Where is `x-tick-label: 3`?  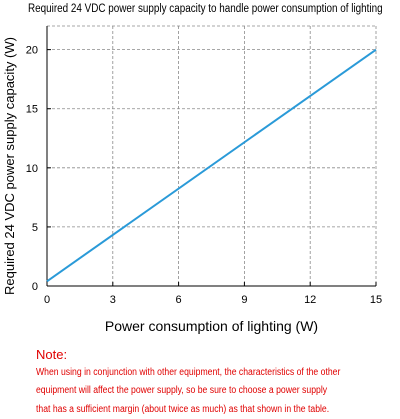 x-tick-label: 3 is located at coordinates (113, 300).